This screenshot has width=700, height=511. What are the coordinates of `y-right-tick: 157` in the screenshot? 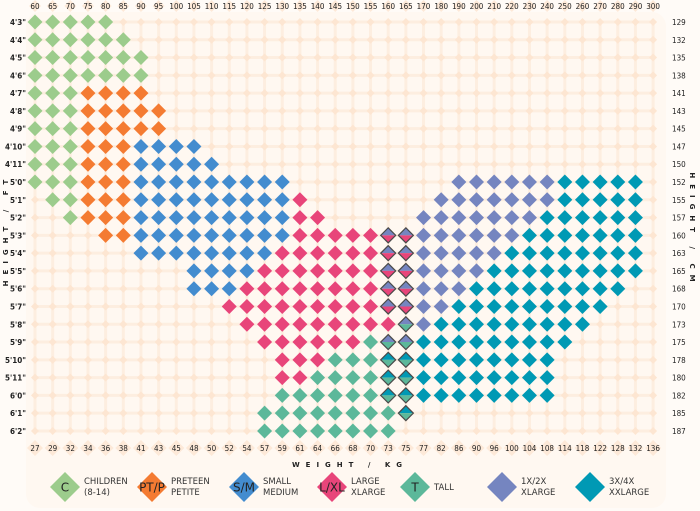 It's located at (679, 218).